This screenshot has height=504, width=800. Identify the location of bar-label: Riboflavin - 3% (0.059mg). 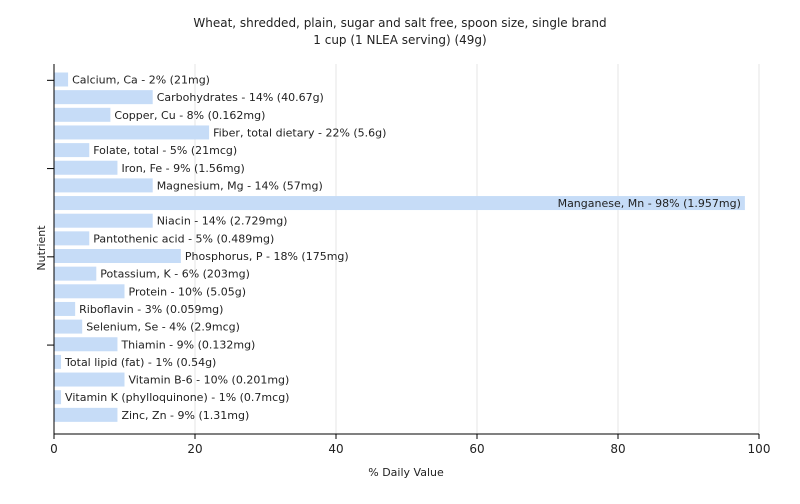
(151, 309).